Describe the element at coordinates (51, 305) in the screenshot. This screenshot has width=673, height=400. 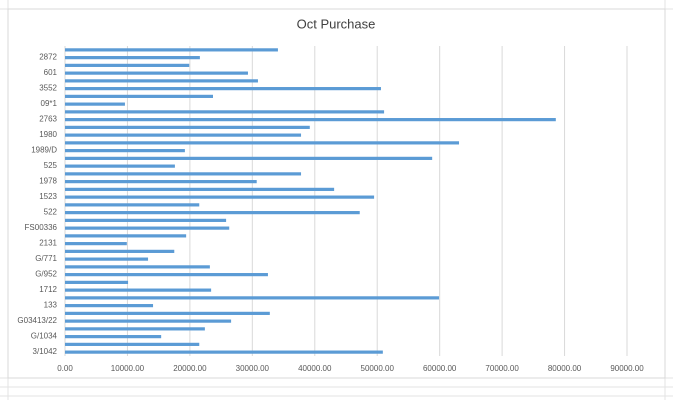
I see `y-tick-label: 133` at that location.